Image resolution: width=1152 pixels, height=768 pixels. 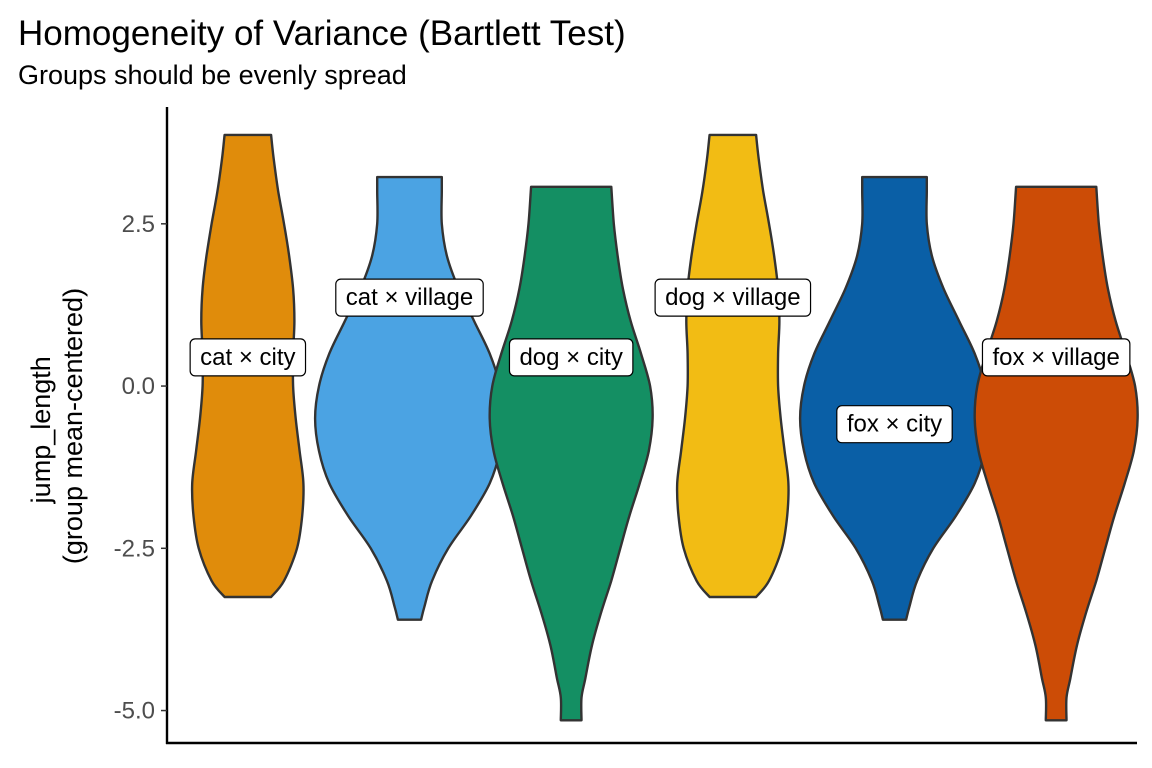 I want to click on group-label-text: cat × city, so click(x=247, y=357).